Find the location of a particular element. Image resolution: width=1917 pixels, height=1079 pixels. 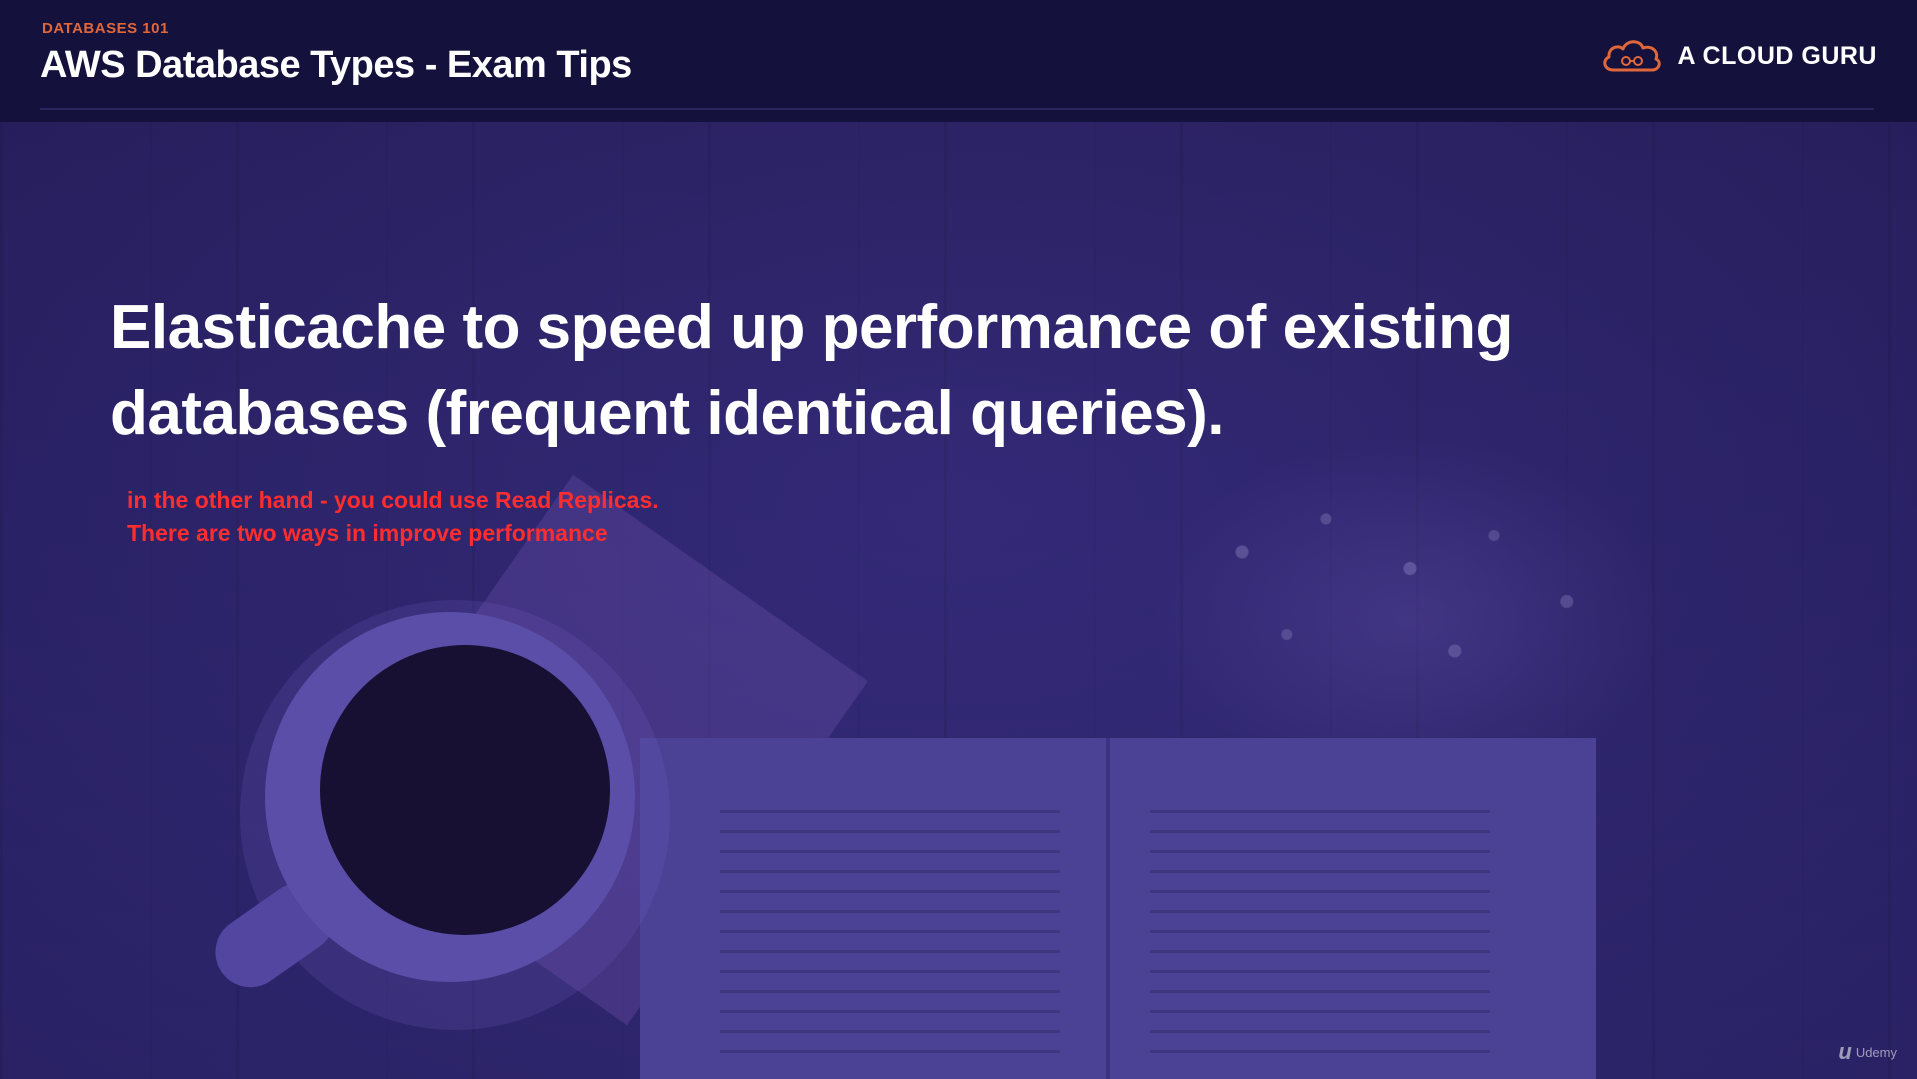

watermark-text: Udemy is located at coordinates (1876, 1052).